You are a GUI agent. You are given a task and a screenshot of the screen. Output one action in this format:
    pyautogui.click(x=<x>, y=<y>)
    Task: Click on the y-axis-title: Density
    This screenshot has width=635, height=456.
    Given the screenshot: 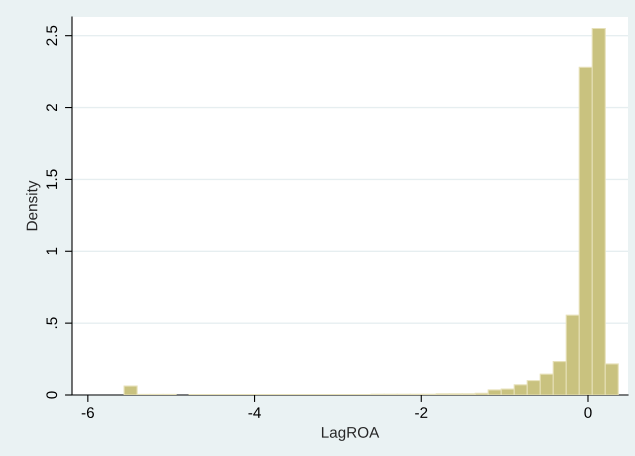 What is the action you would take?
    pyautogui.click(x=33, y=205)
    